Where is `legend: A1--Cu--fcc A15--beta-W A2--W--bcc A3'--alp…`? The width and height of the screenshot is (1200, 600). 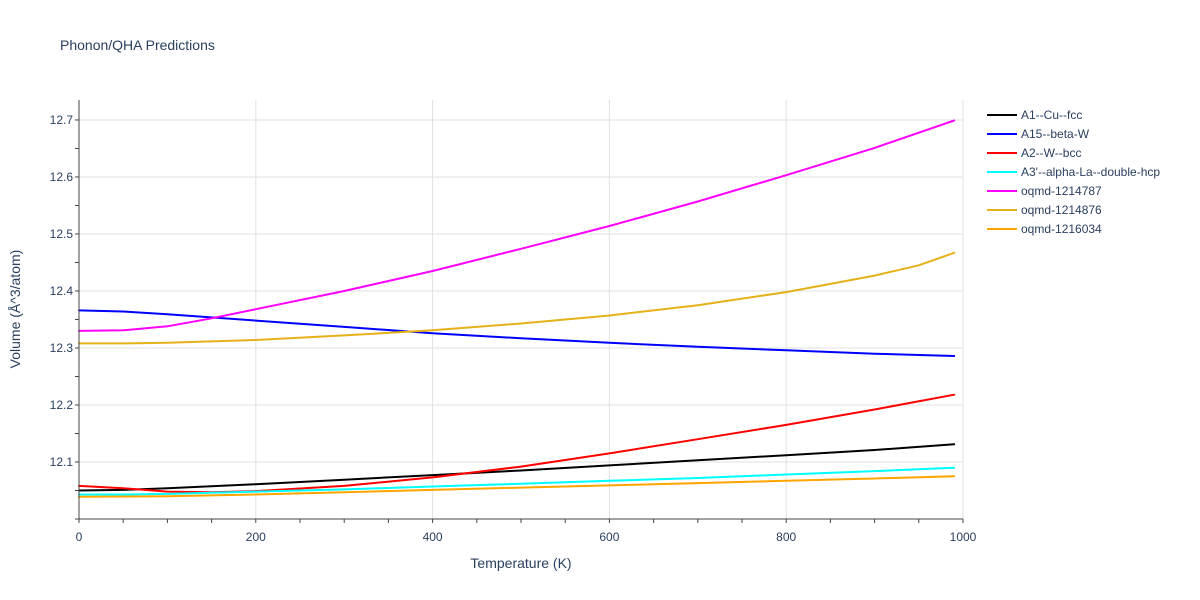 legend: A1--Cu--fcc A15--beta-W A2--W--bcc A3'--alp… is located at coordinates (1073, 172).